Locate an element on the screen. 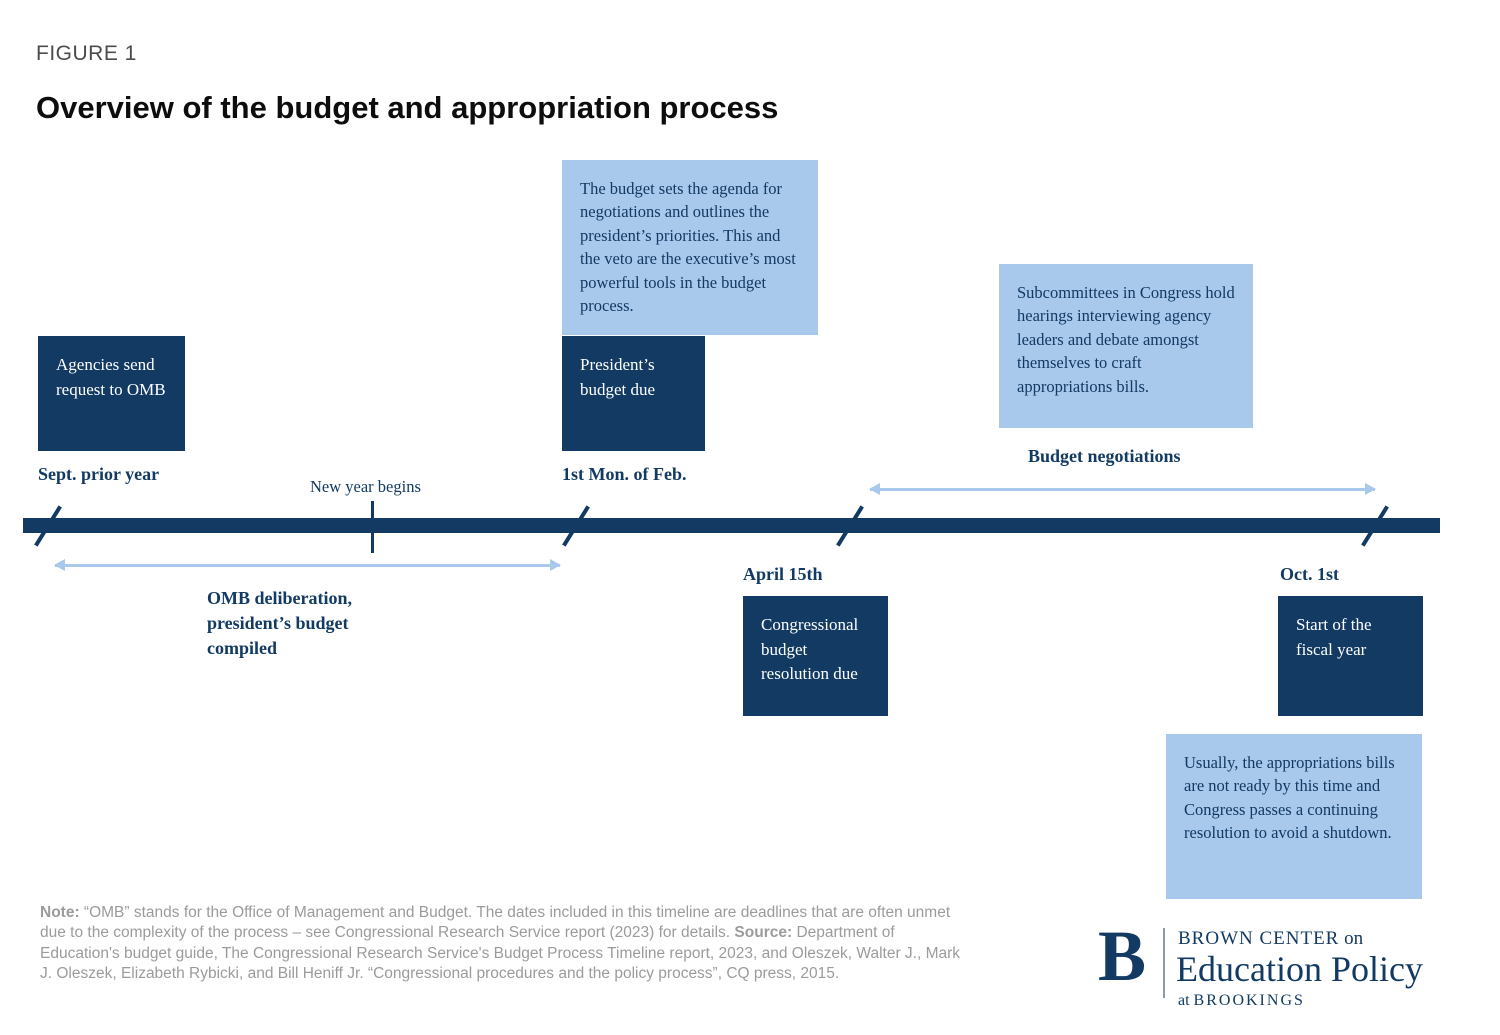 This screenshot has height=1035, width=1500. brookings-logo-b: B is located at coordinates (1122, 956).